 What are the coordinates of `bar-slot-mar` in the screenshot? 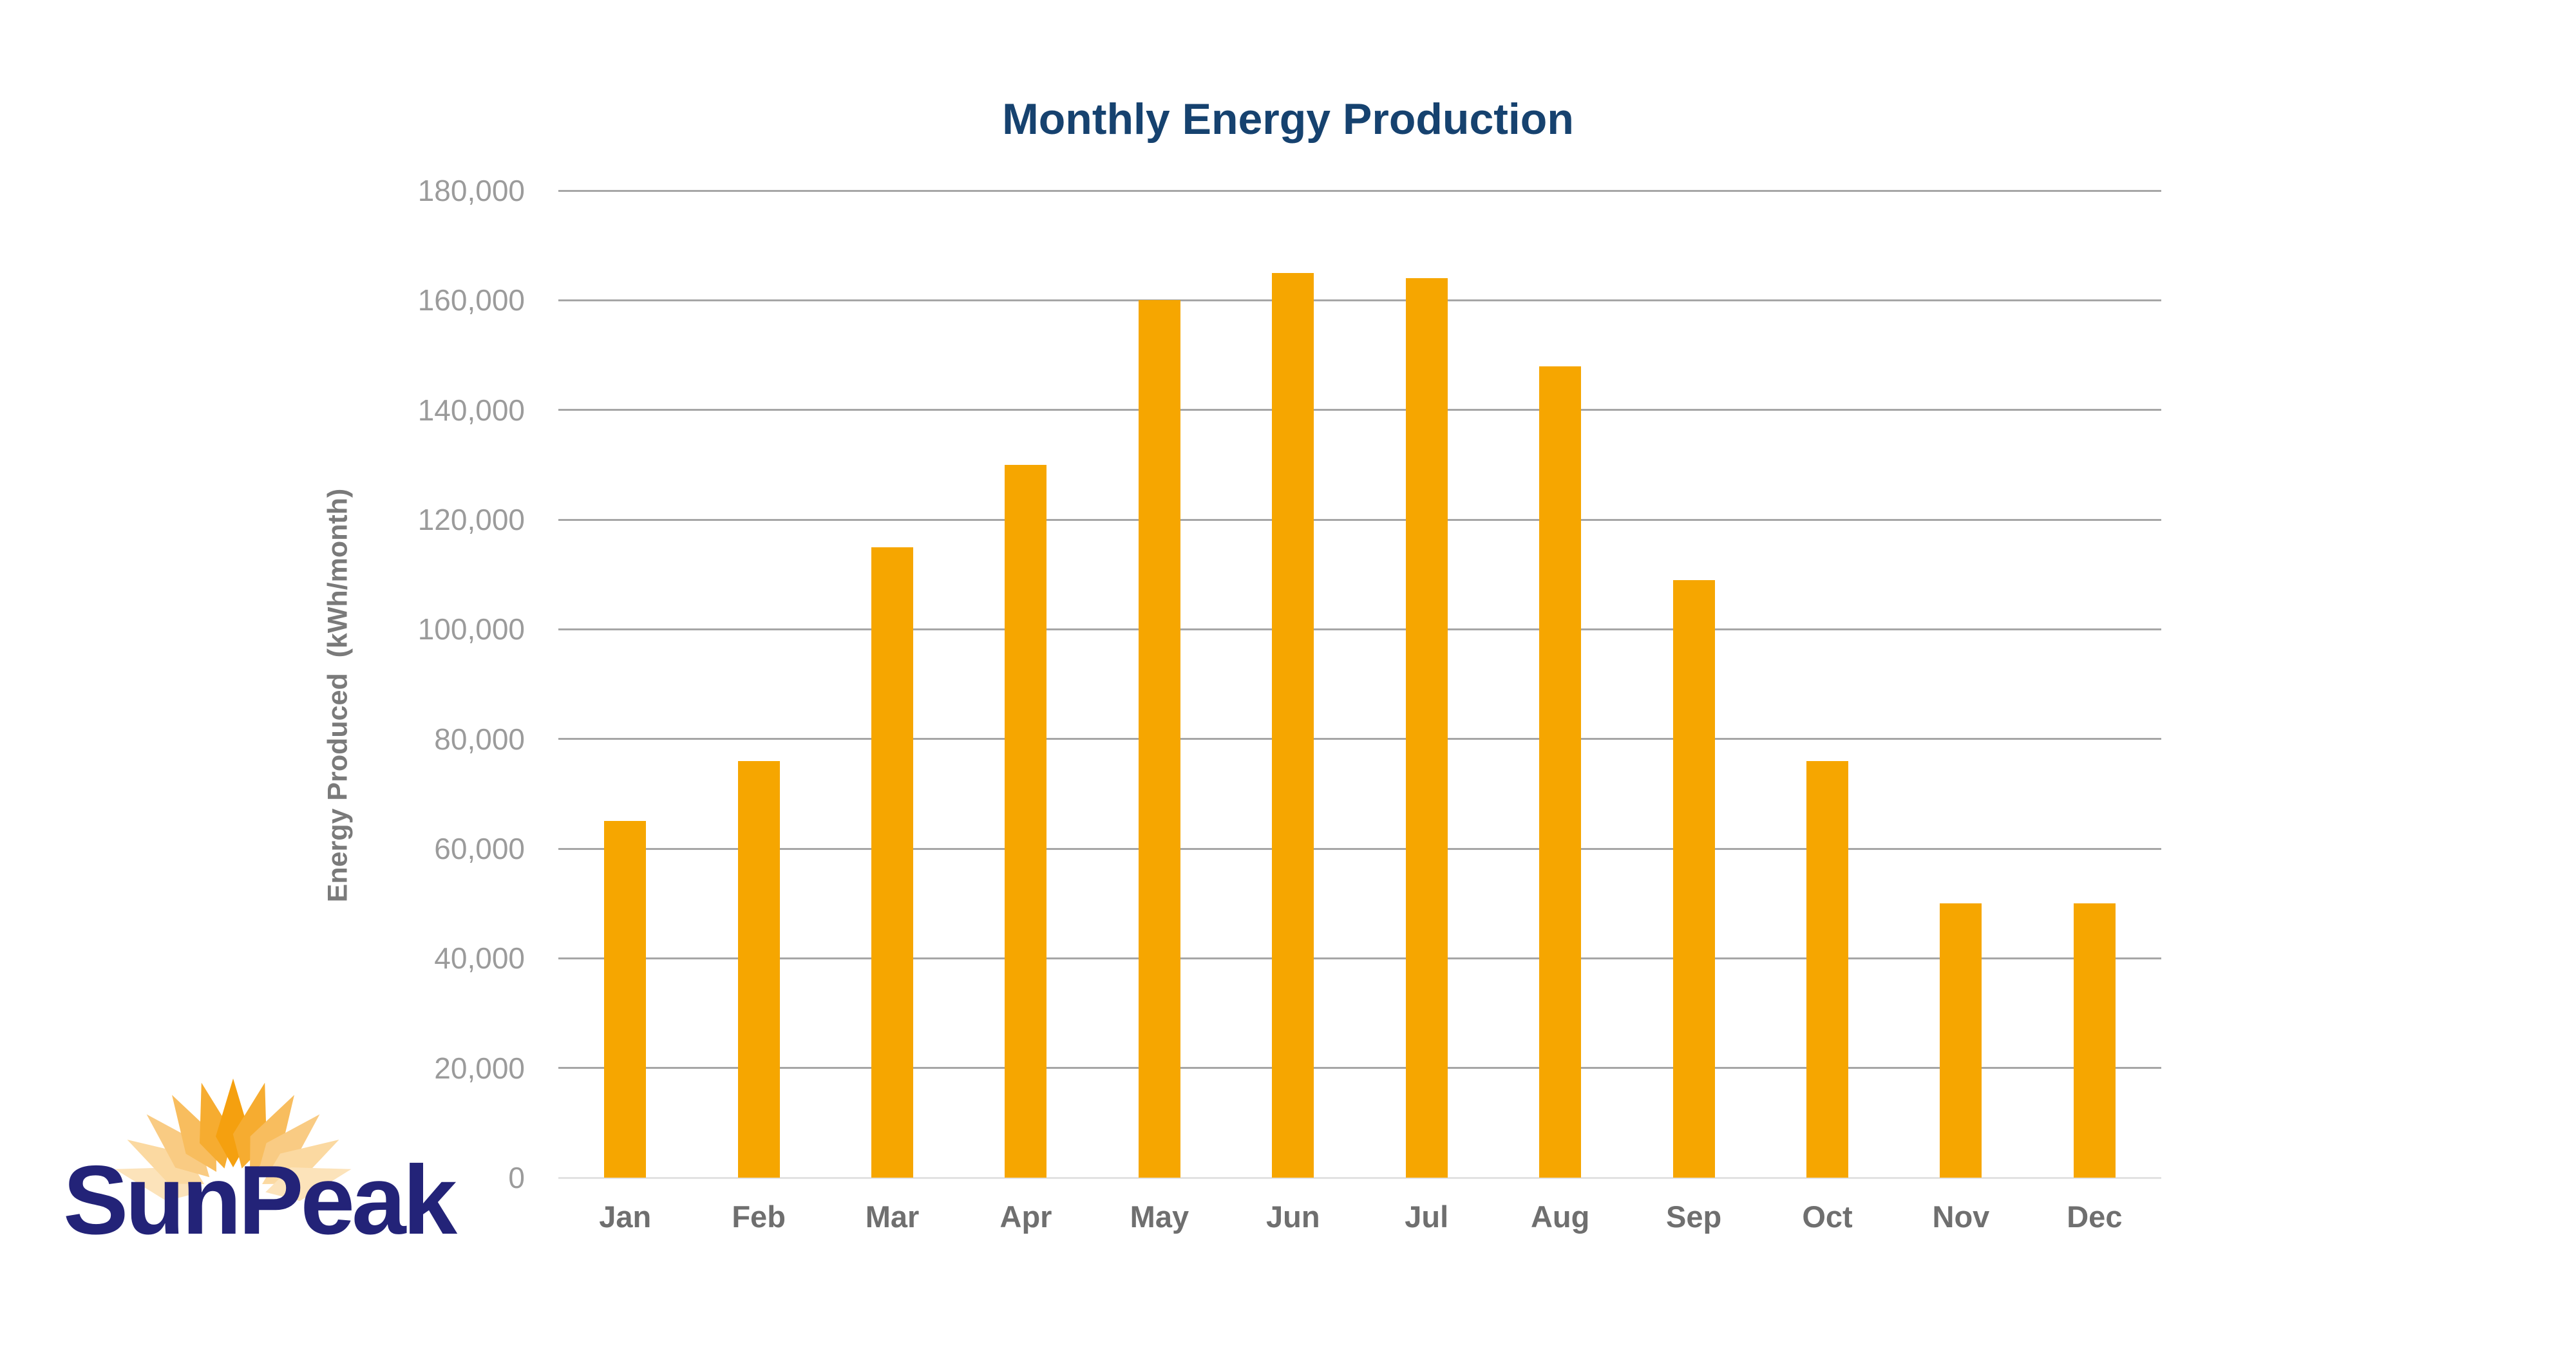 It's located at (892, 684).